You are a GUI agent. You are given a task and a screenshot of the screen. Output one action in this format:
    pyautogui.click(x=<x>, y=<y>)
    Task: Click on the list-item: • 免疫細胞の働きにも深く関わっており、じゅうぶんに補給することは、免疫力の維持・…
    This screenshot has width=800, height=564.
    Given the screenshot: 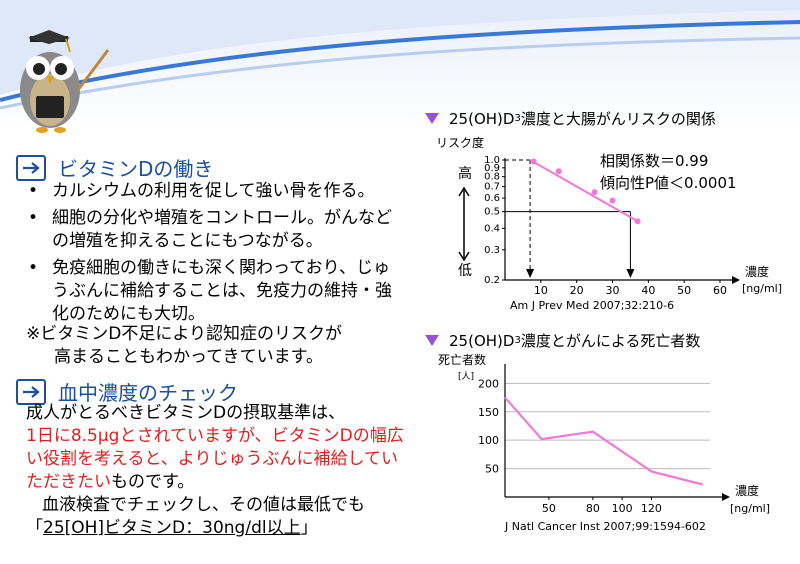 What is the action you would take?
    pyautogui.click(x=210, y=291)
    